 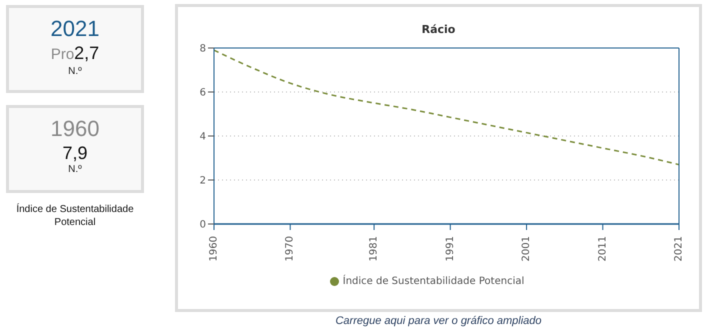 I want to click on y-tick-label: 6, so click(x=203, y=93).